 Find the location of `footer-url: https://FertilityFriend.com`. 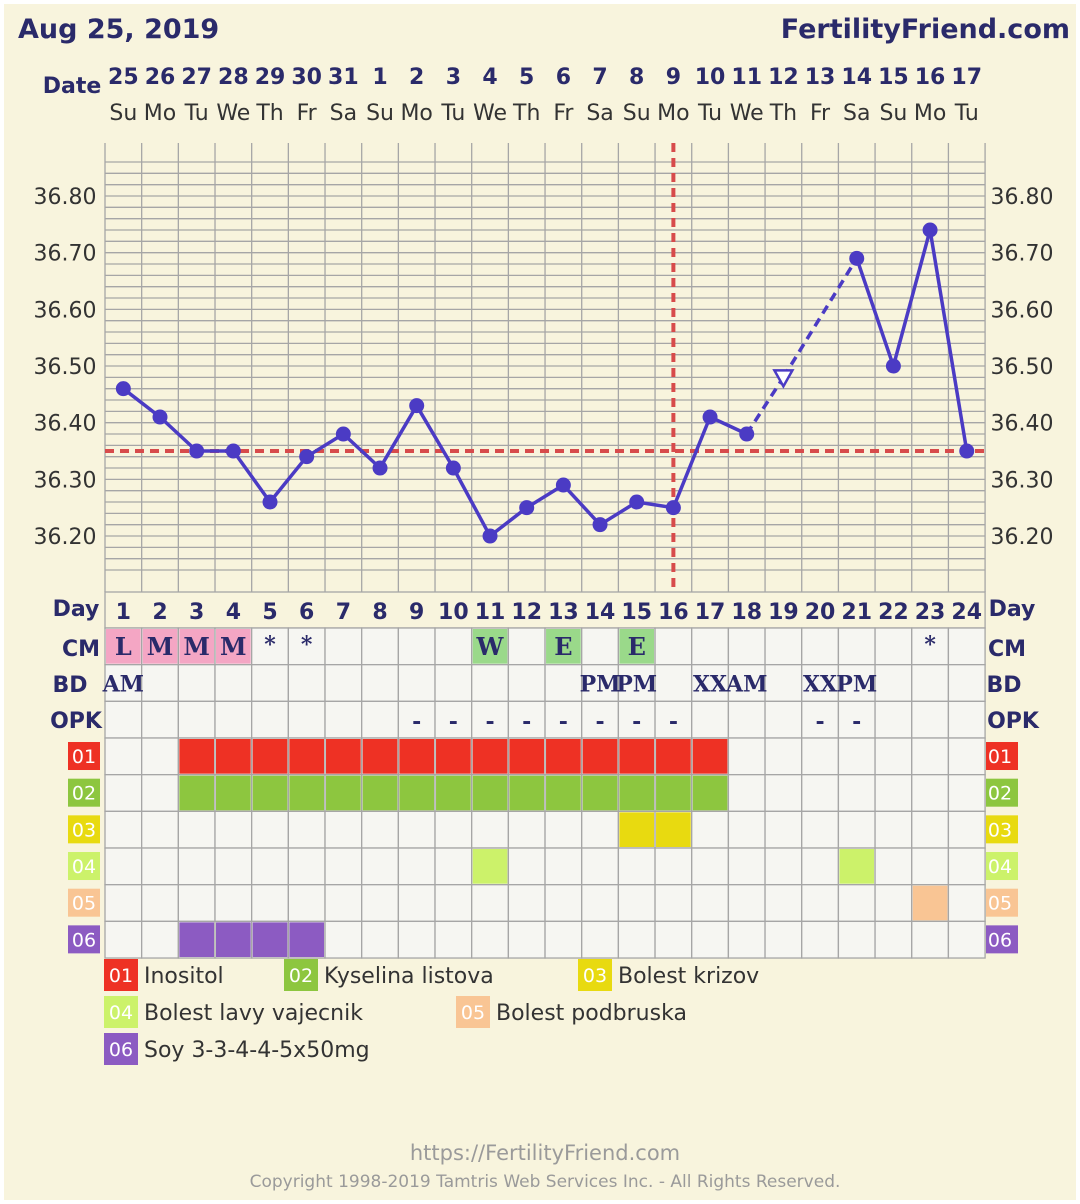

footer-url: https://FertilityFriend.com is located at coordinates (545, 1153).